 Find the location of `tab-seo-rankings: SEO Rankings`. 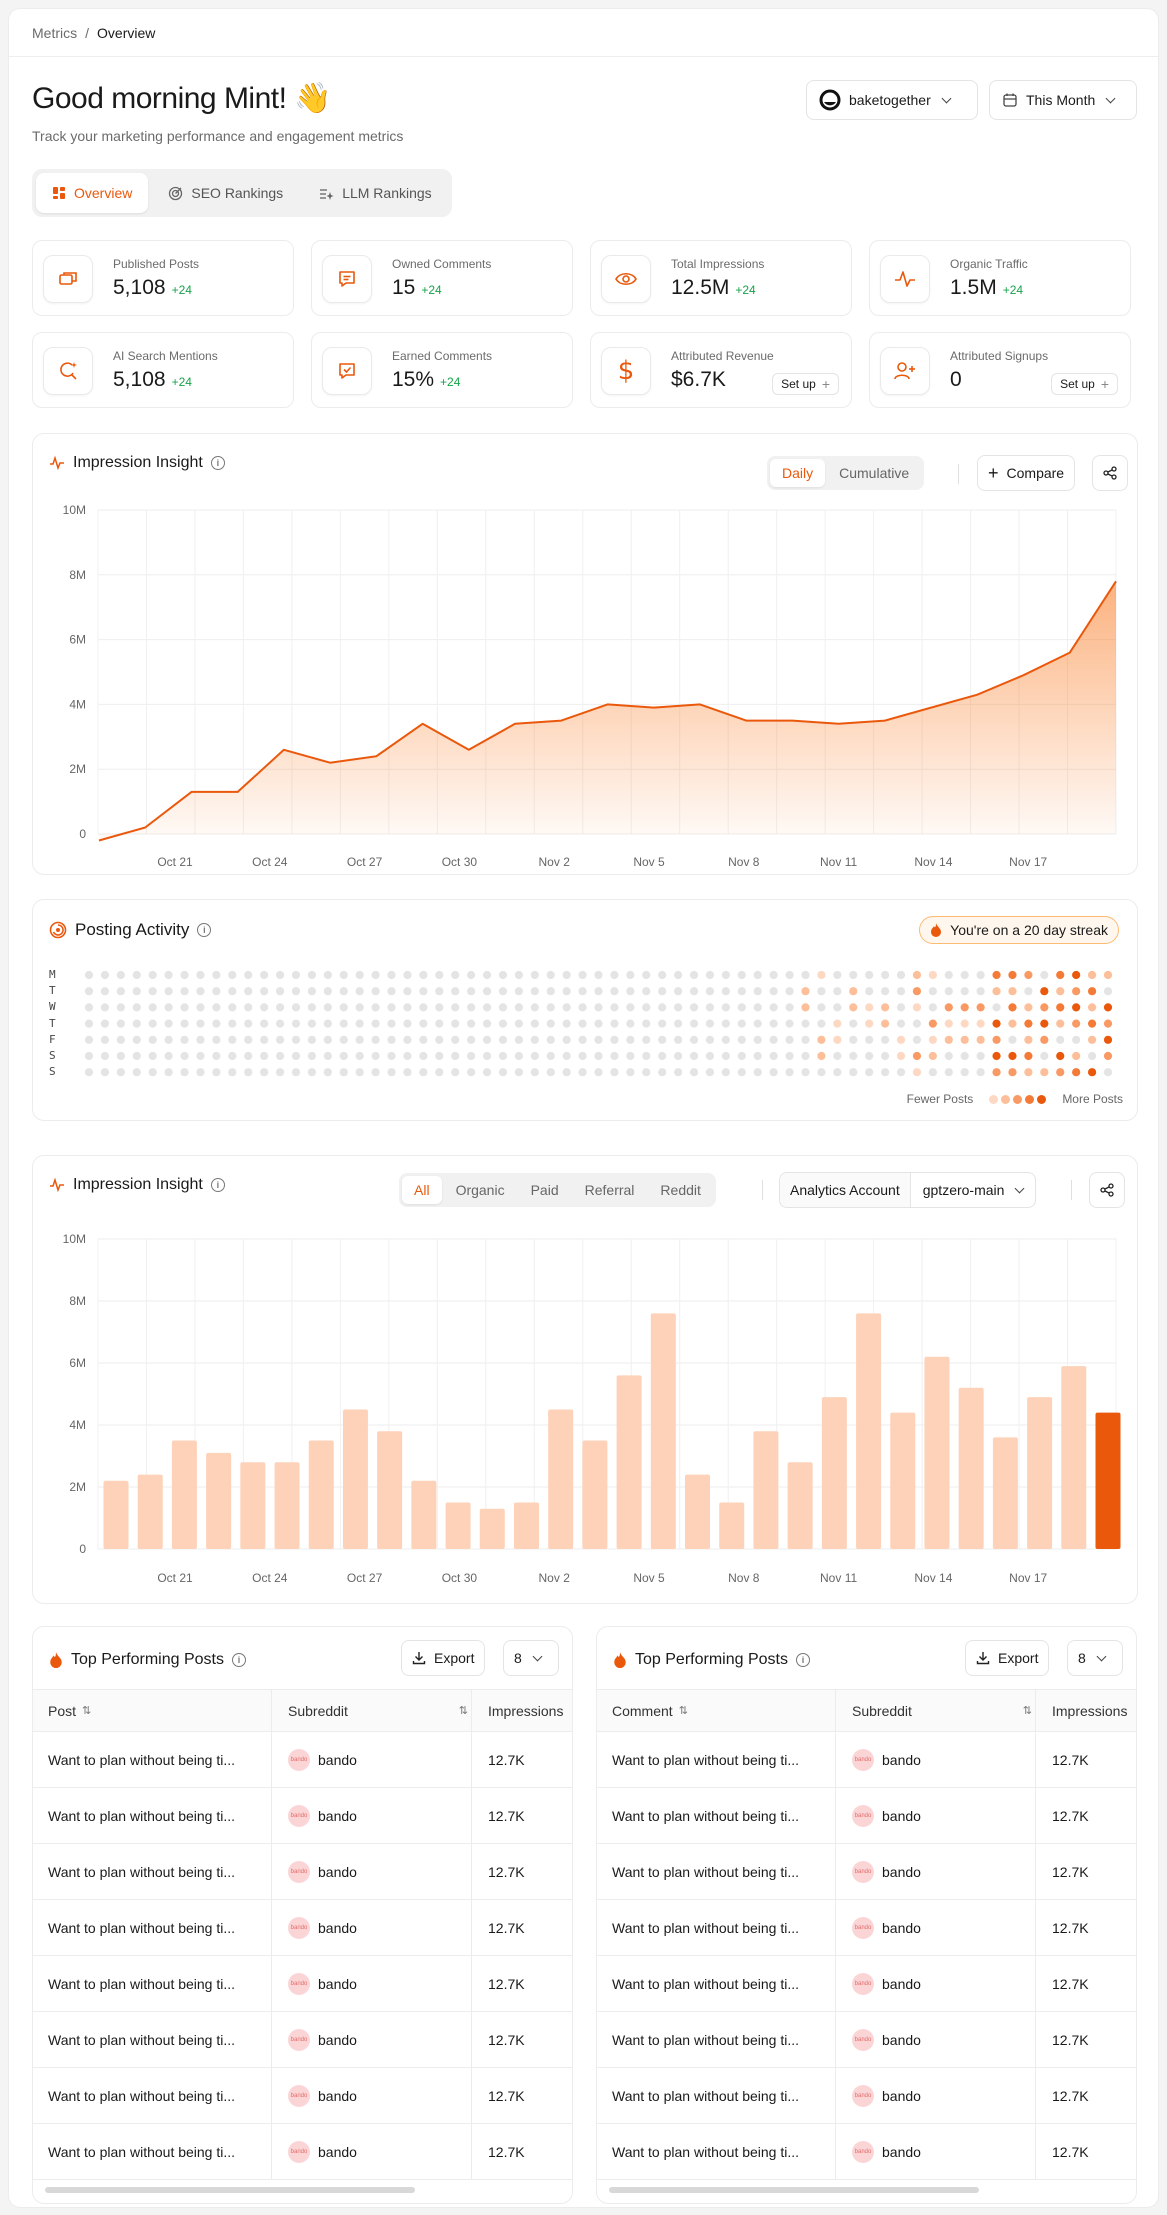

tab-seo-rankings: SEO Rankings is located at coordinates (225, 193).